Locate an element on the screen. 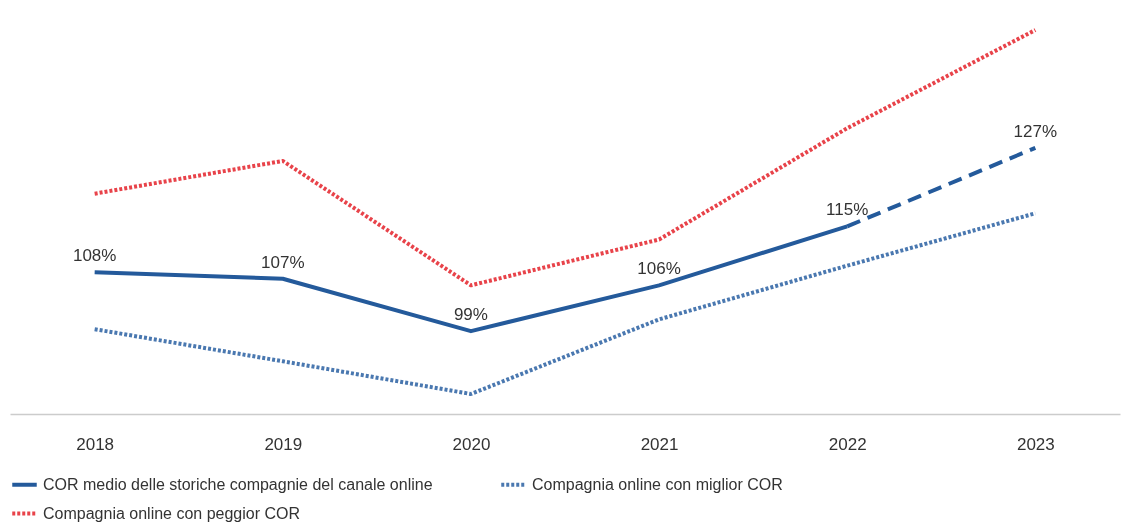 This screenshot has height=530, width=1140. x-tick-label: 2023 is located at coordinates (1035, 444).